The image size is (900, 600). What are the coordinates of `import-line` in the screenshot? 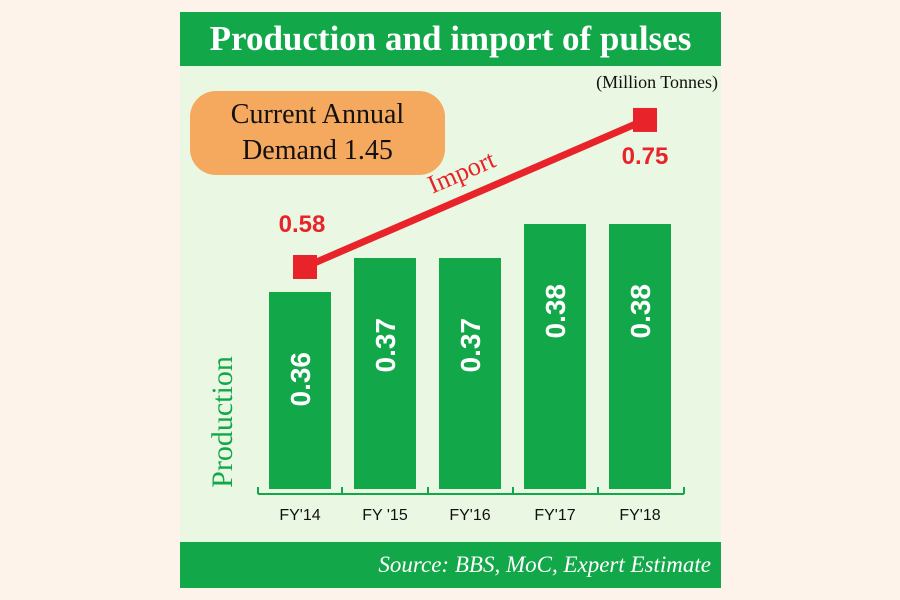 It's located at (475, 193).